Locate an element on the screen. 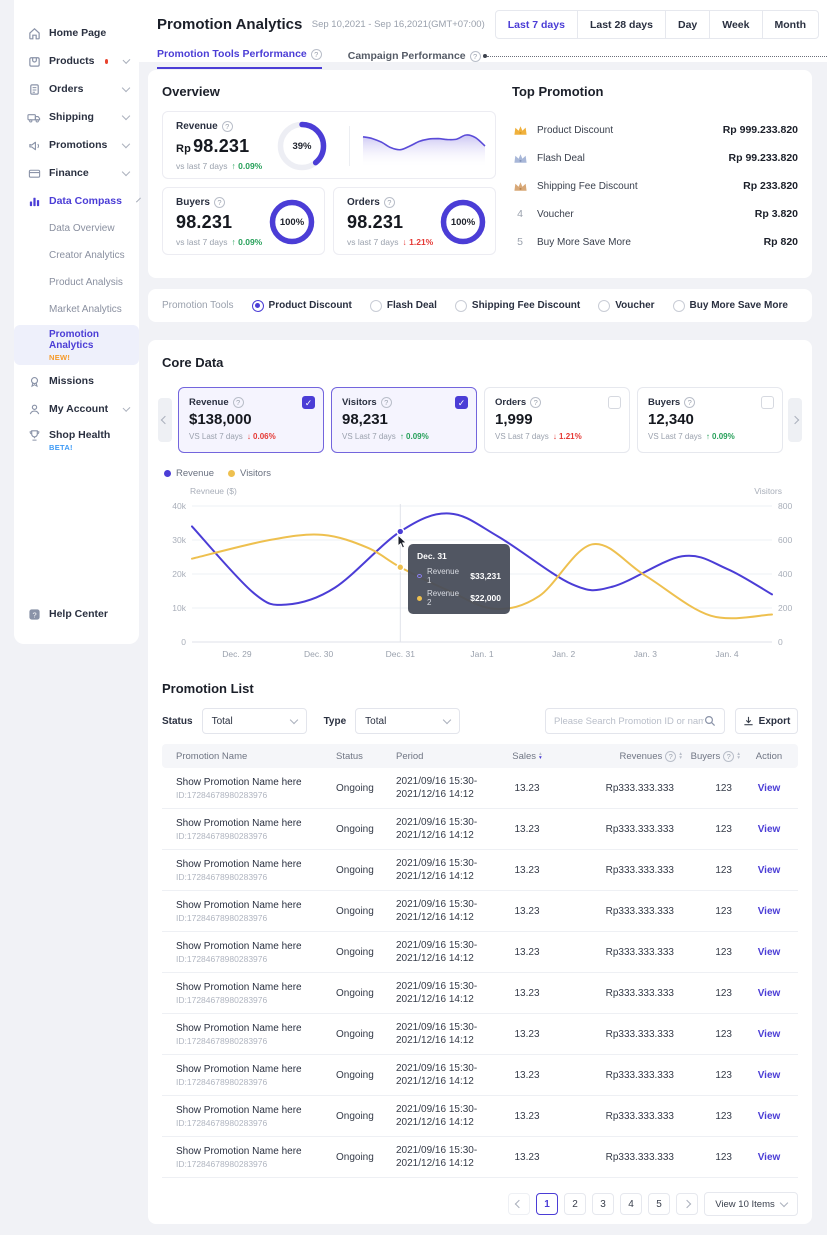 The width and height of the screenshot is (827, 1235). search-icon is located at coordinates (710, 721).